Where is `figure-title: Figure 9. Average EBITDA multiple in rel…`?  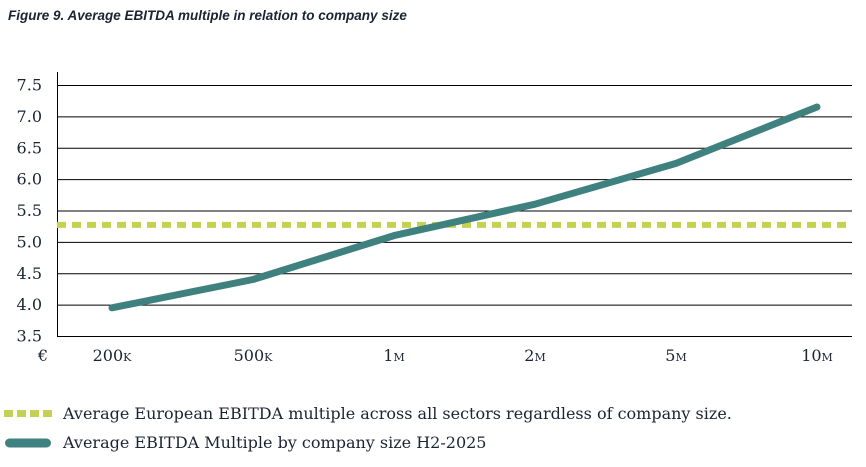
figure-title: Figure 9. Average EBITDA multiple in rel… is located at coordinates (207, 15).